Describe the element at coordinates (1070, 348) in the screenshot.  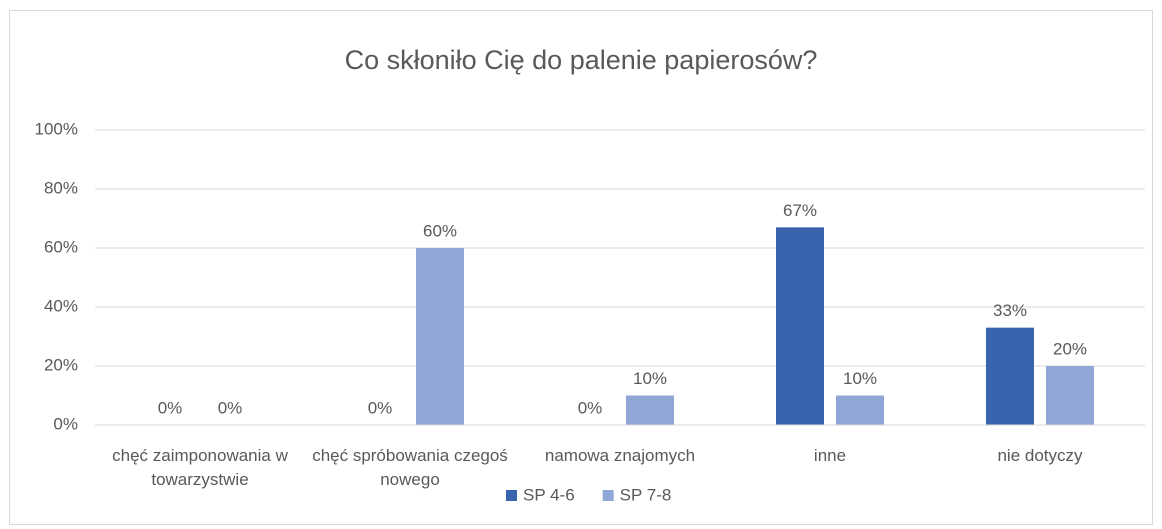
I see `data-label: 20%` at that location.